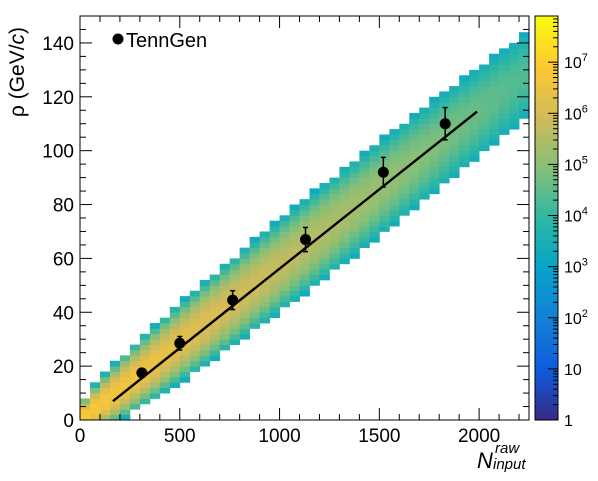 The image size is (598, 481). Describe the element at coordinates (576, 318) in the screenshot. I see `colorbar-tick-label: 102` at that location.